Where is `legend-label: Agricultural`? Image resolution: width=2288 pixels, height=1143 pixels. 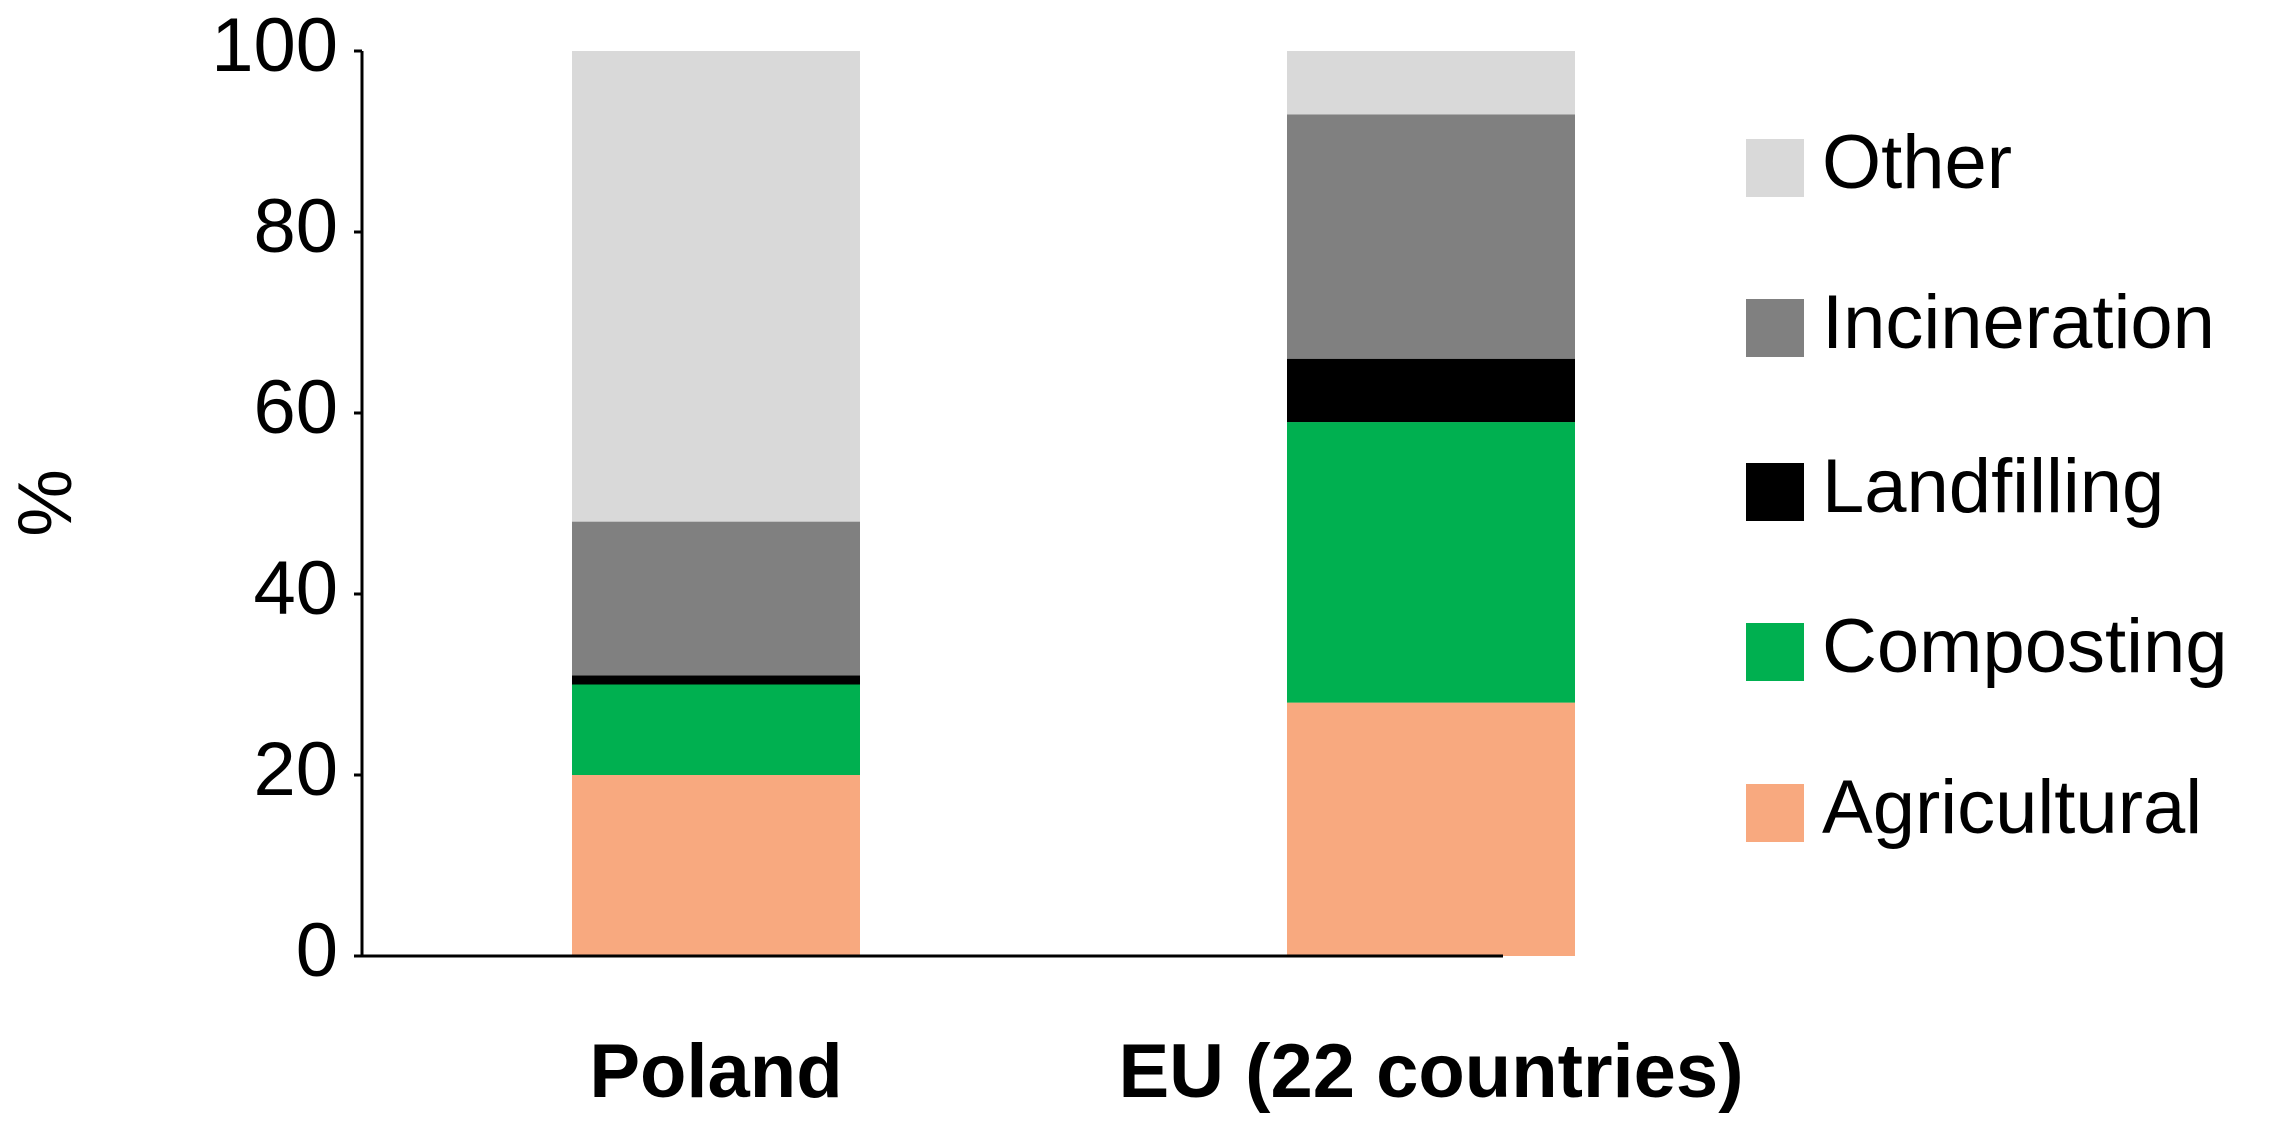 legend-label: Agricultural is located at coordinates (2012, 807).